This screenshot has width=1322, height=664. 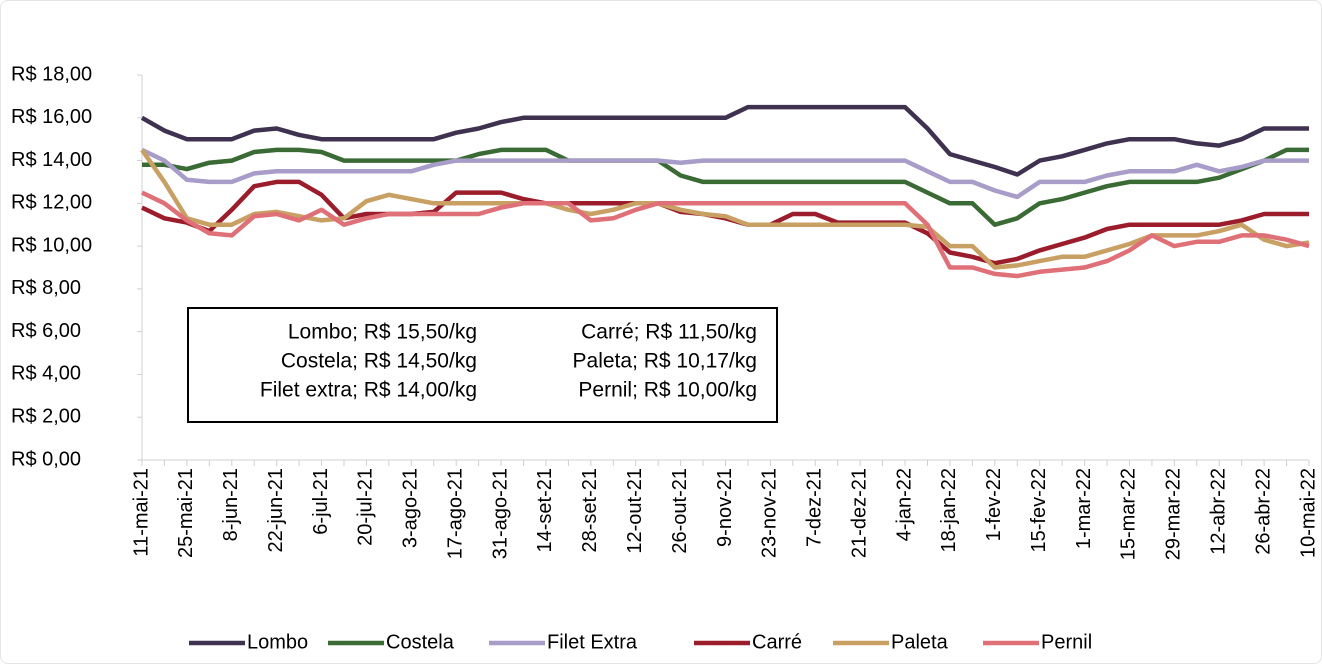 What do you see at coordinates (455, 513) in the screenshot?
I see `x-tick-label: 17-ago-21` at bounding box center [455, 513].